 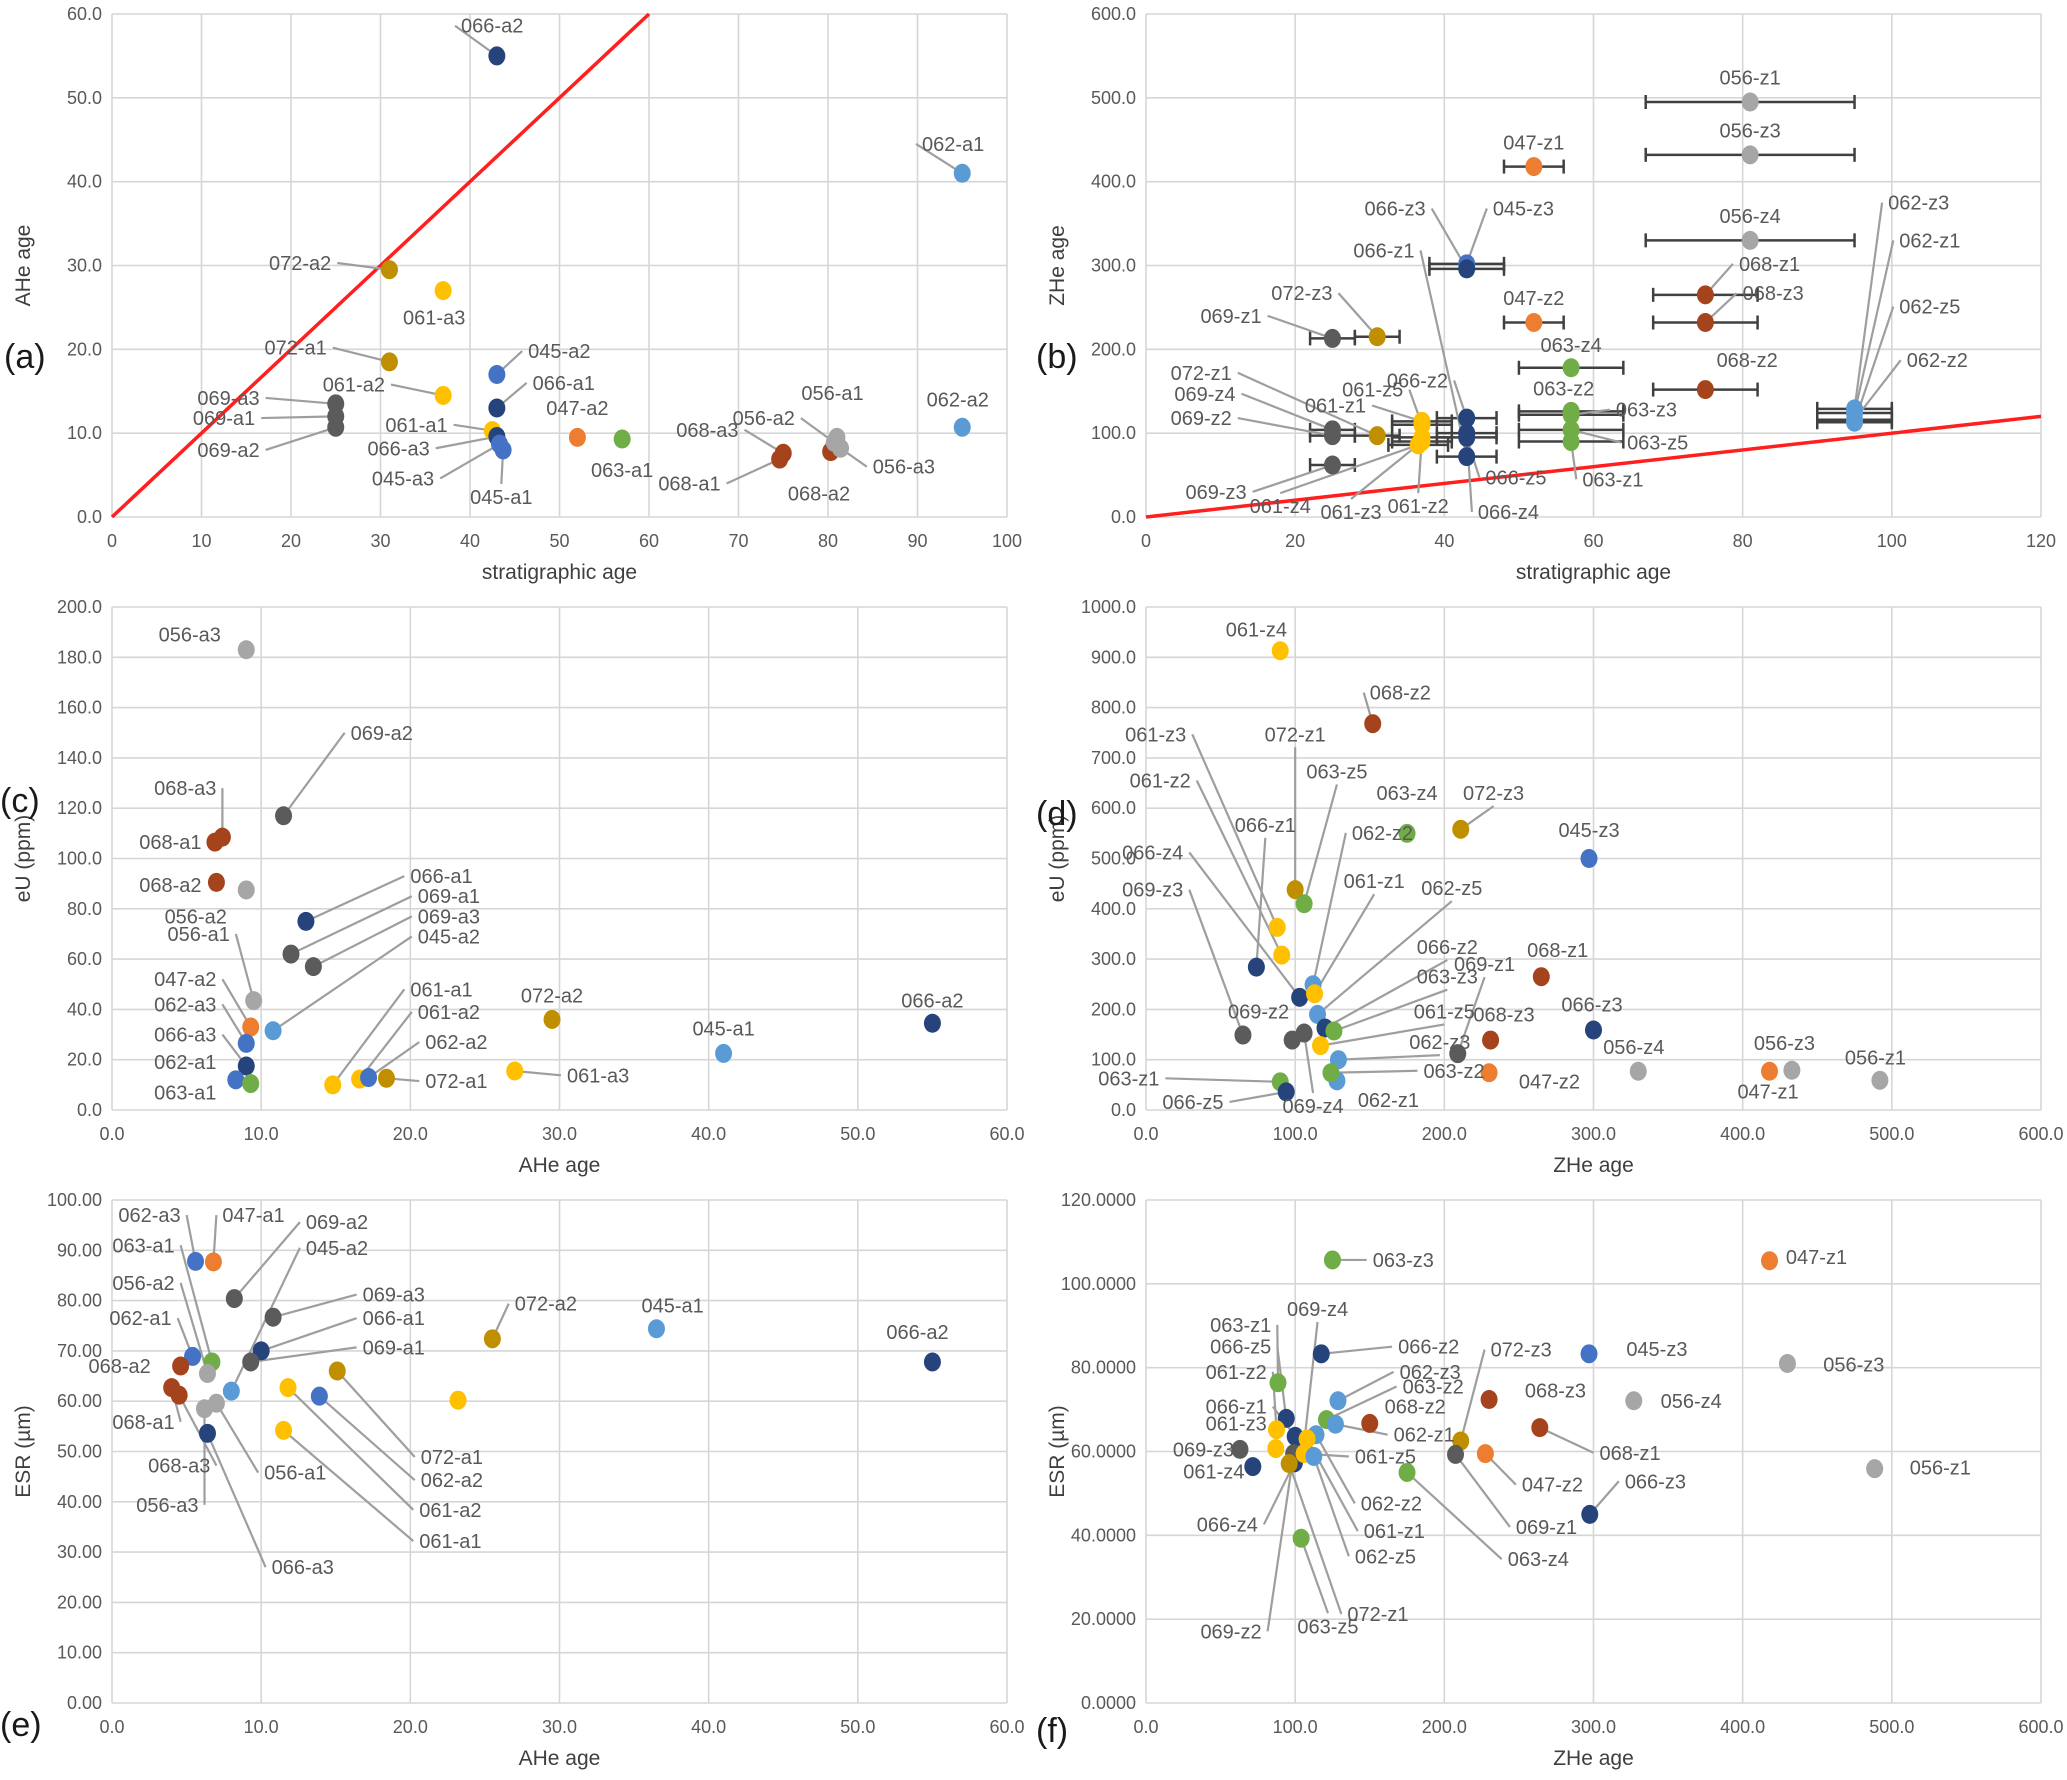 I want to click on point-label: 068-a1, so click(x=143, y=1423).